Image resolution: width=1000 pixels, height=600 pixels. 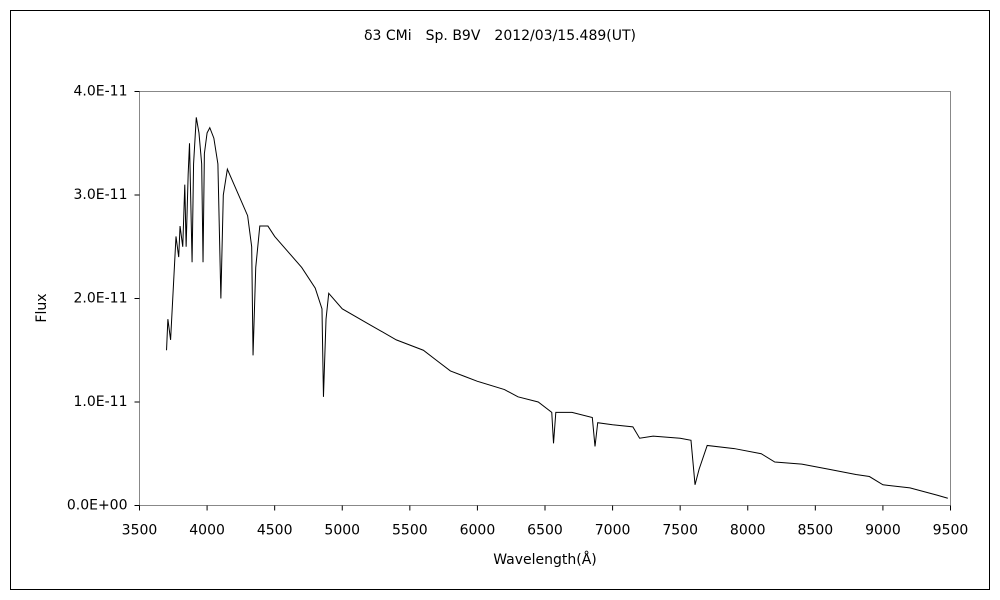 I want to click on y-tick-label: 1.0E-11, so click(x=101, y=402).